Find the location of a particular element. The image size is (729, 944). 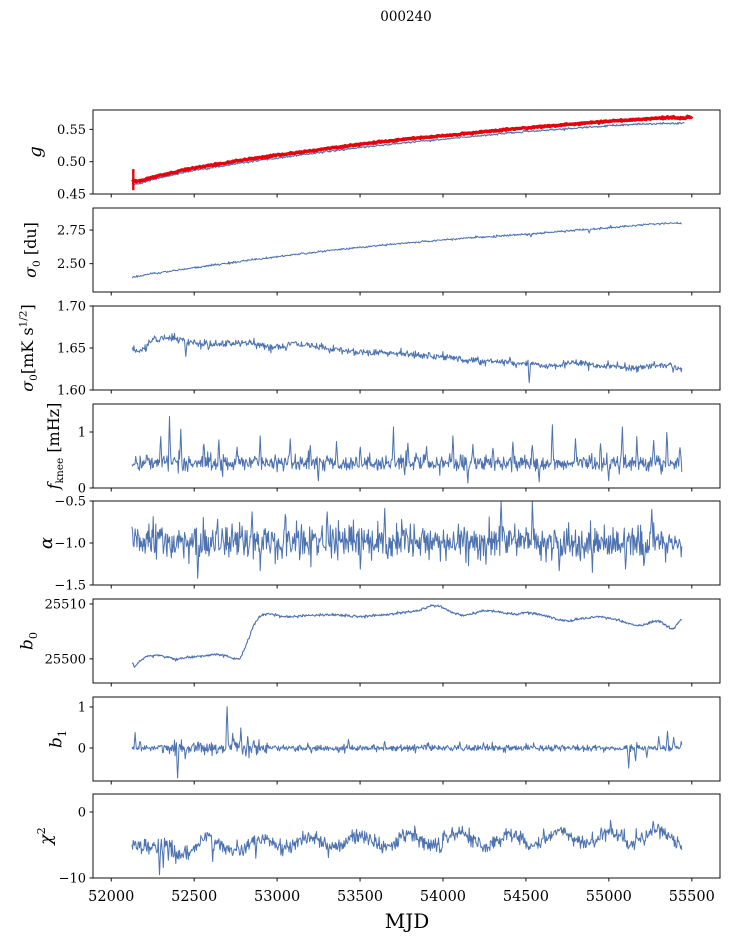

subplot-g: 0.45 0.50 0.55 is located at coordinates (389, 156).